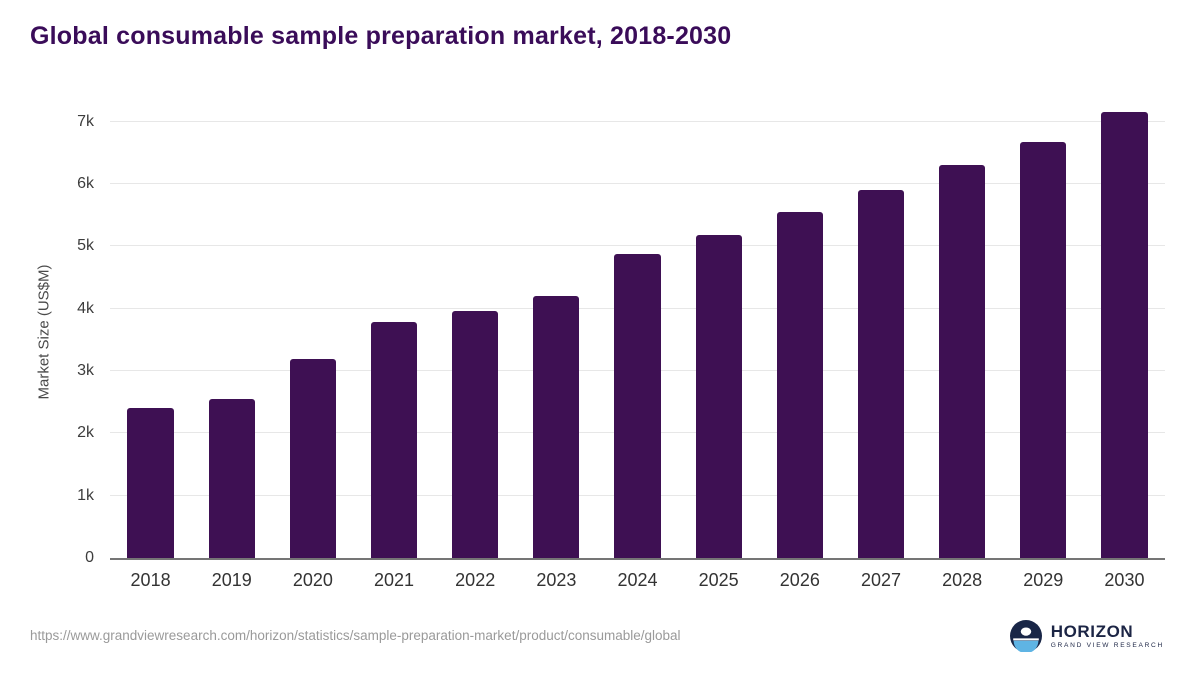 The image size is (1200, 675). Describe the element at coordinates (1124, 335) in the screenshot. I see `bar-2030` at that location.